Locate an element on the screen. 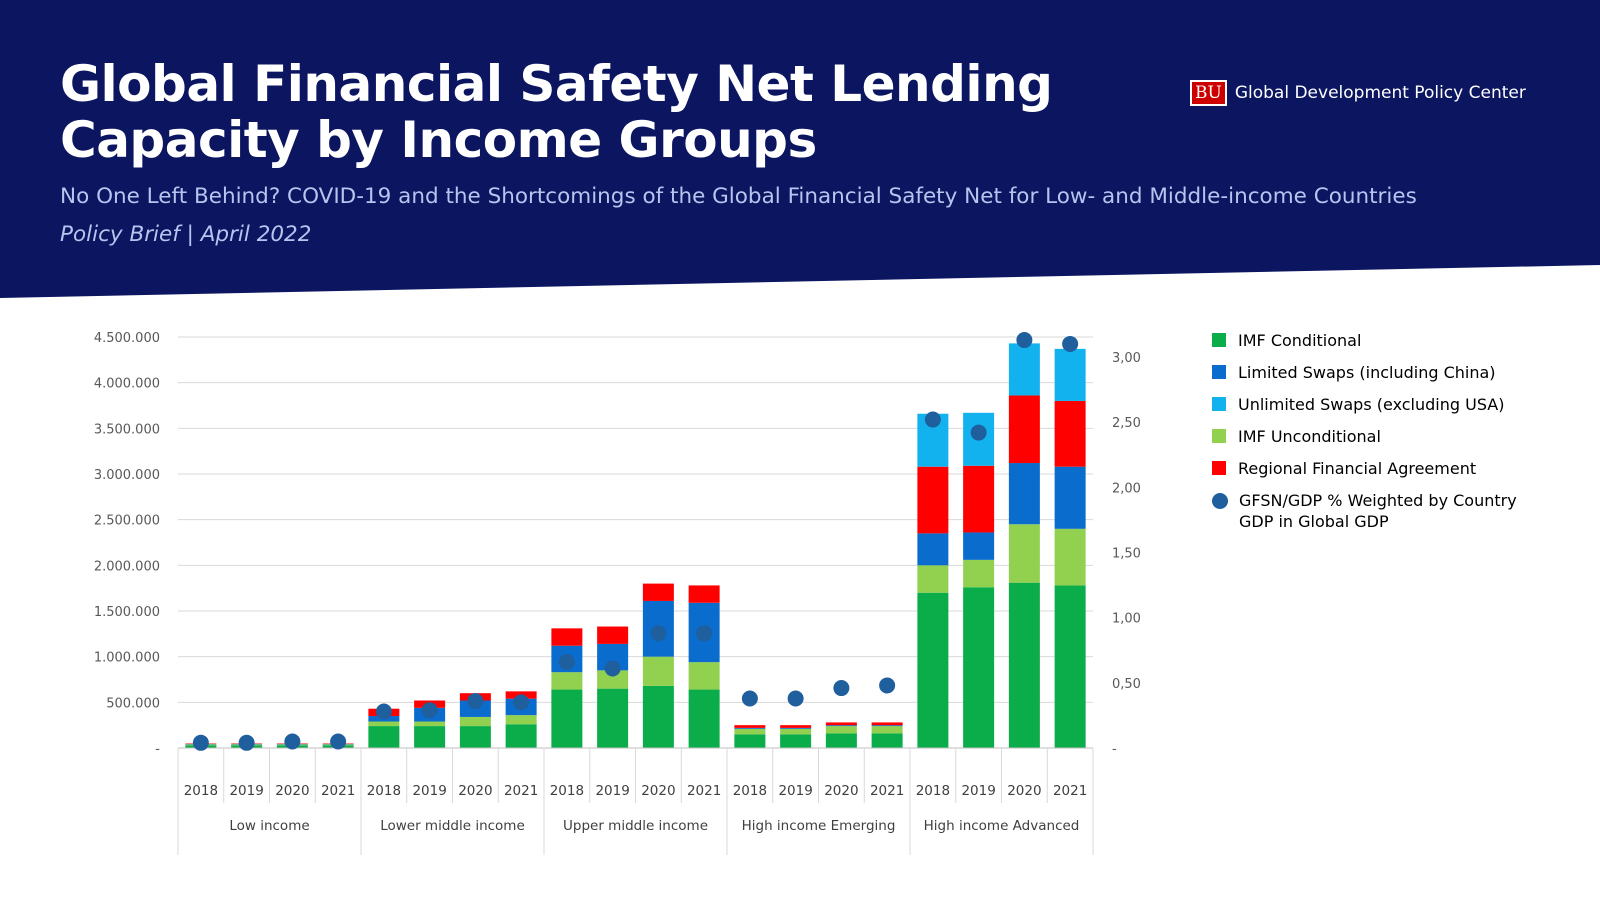 The height and width of the screenshot is (900, 1600). y-left-tick-label: - is located at coordinates (157, 749).